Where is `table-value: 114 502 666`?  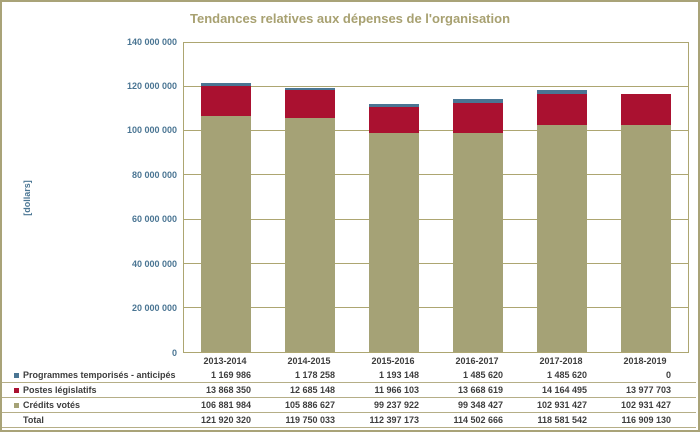
table-value: 114 502 666 is located at coordinates (478, 420).